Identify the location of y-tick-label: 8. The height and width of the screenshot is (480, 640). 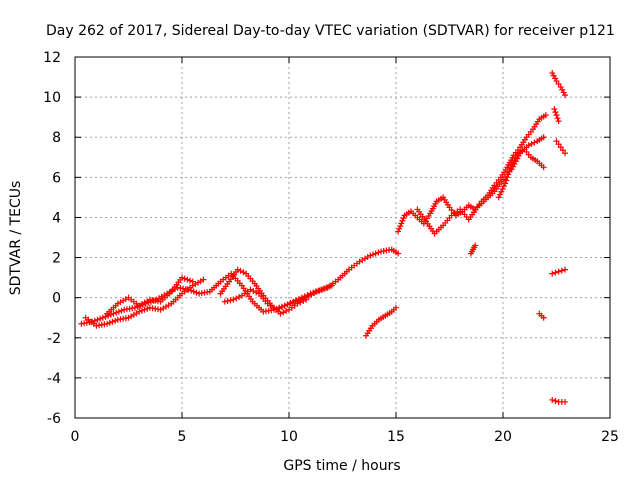
(56, 138).